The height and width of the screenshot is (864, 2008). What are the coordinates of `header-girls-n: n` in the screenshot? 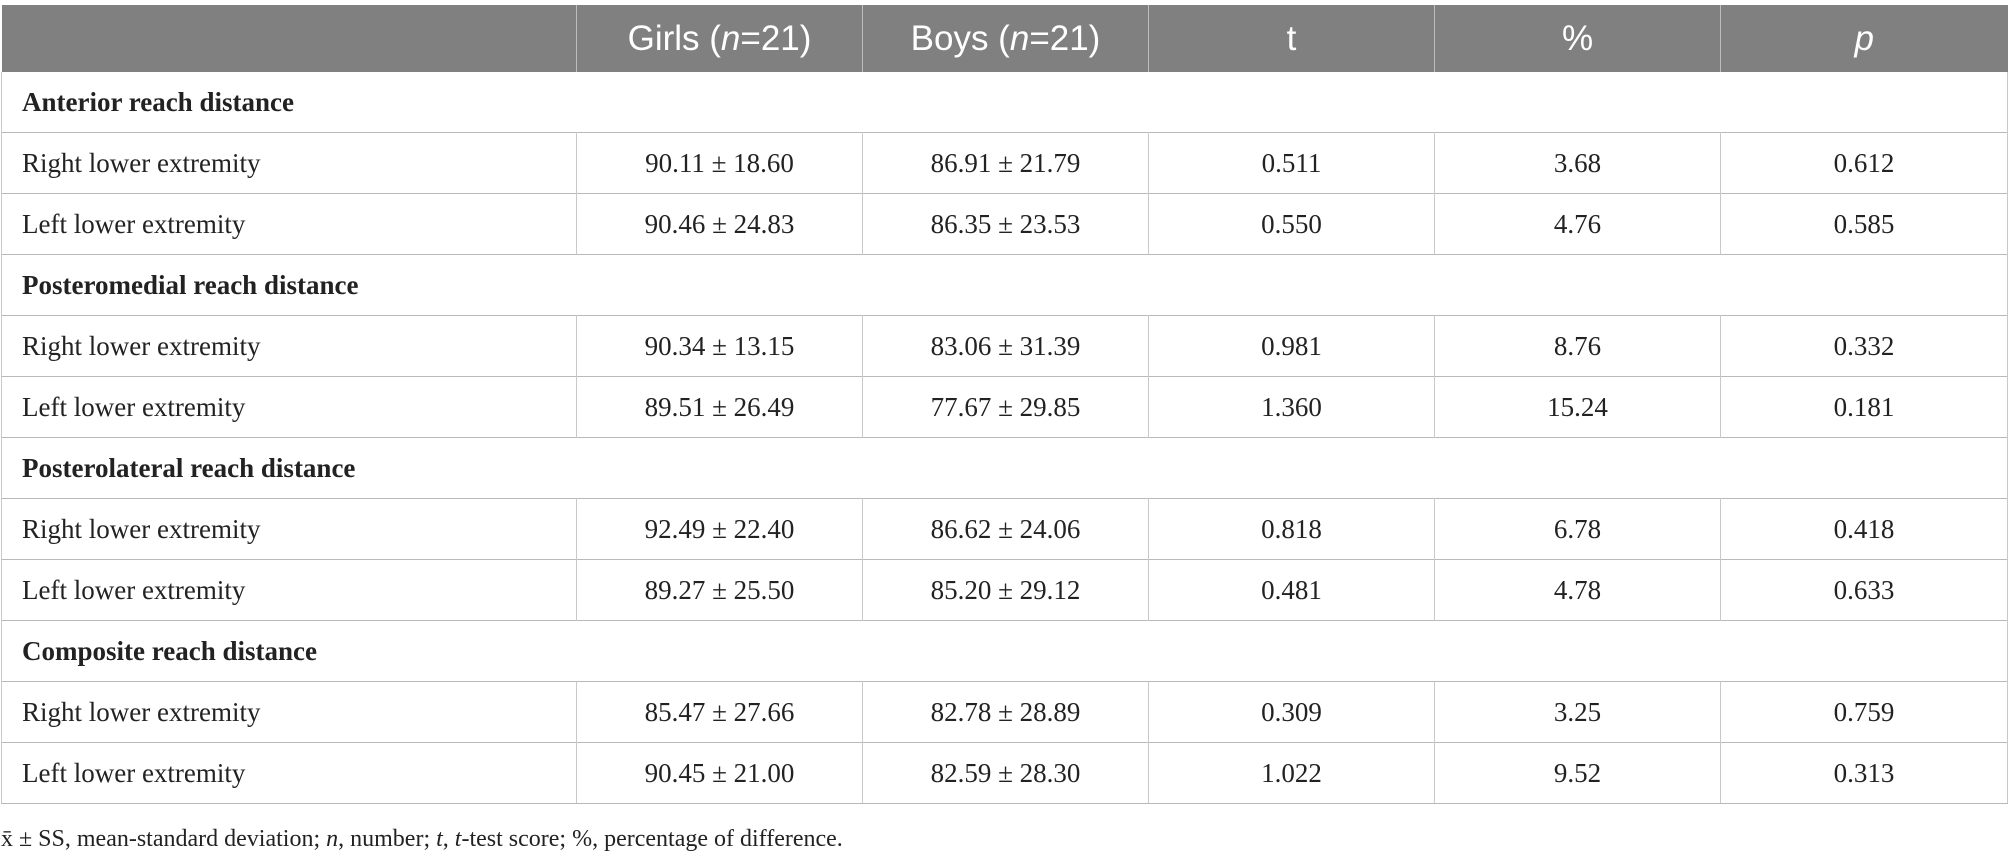 It's located at (730, 38).